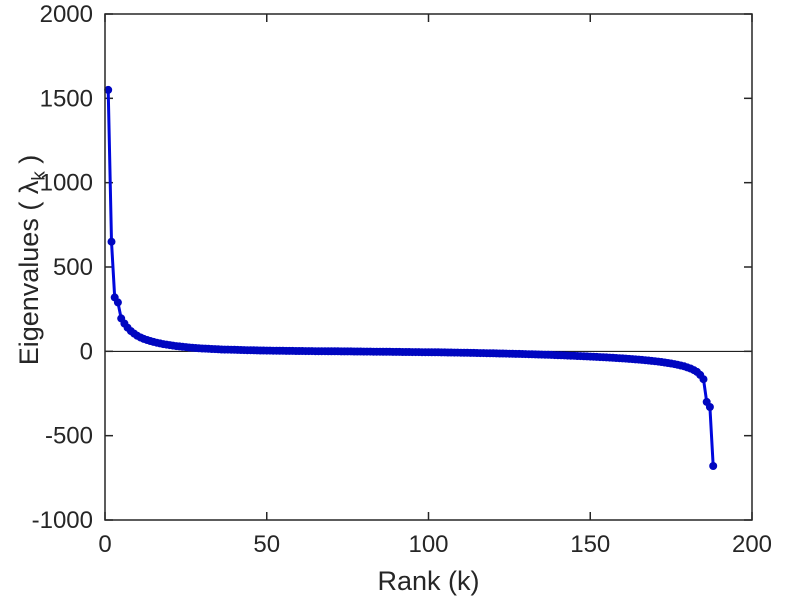 Image resolution: width=792 pixels, height=600 pixels. I want to click on y-label-suffix: ), so click(29, 163).